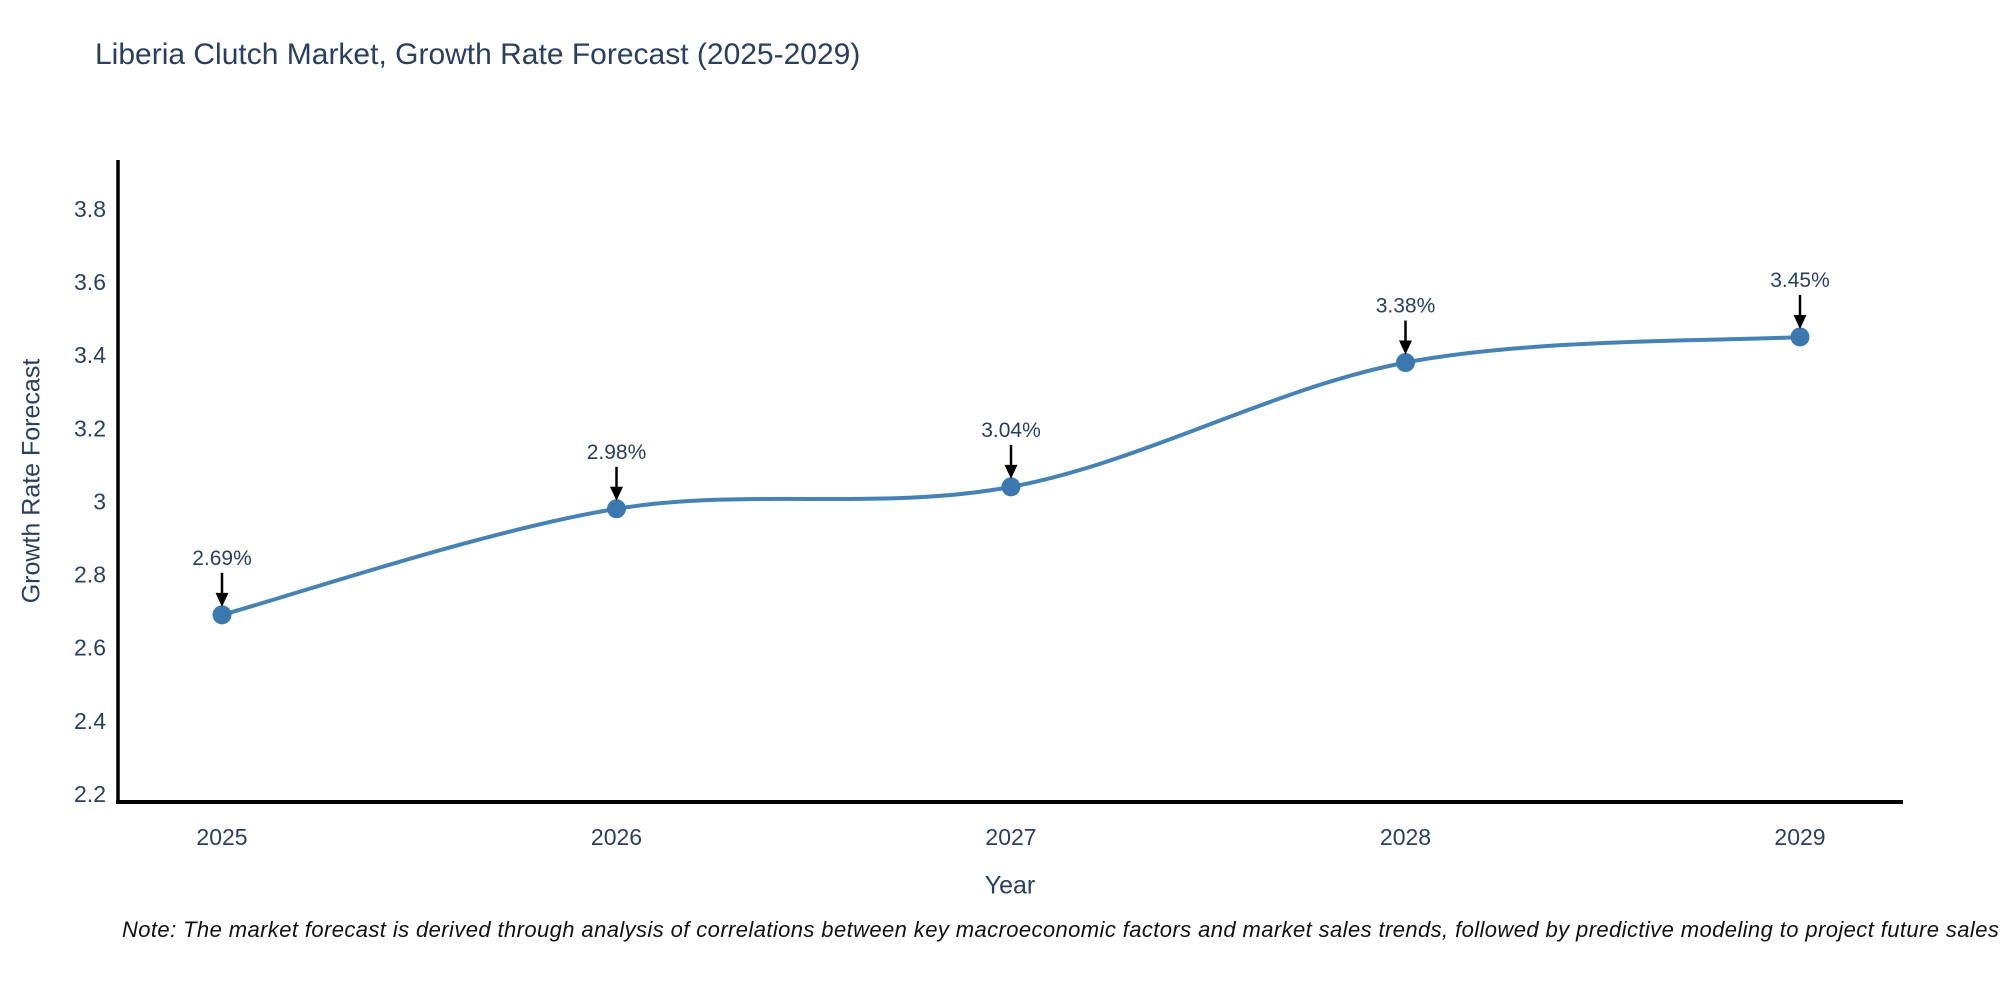 This screenshot has width=2000, height=1000. What do you see at coordinates (222, 558) in the screenshot?
I see `annotation-label: 2.69%` at bounding box center [222, 558].